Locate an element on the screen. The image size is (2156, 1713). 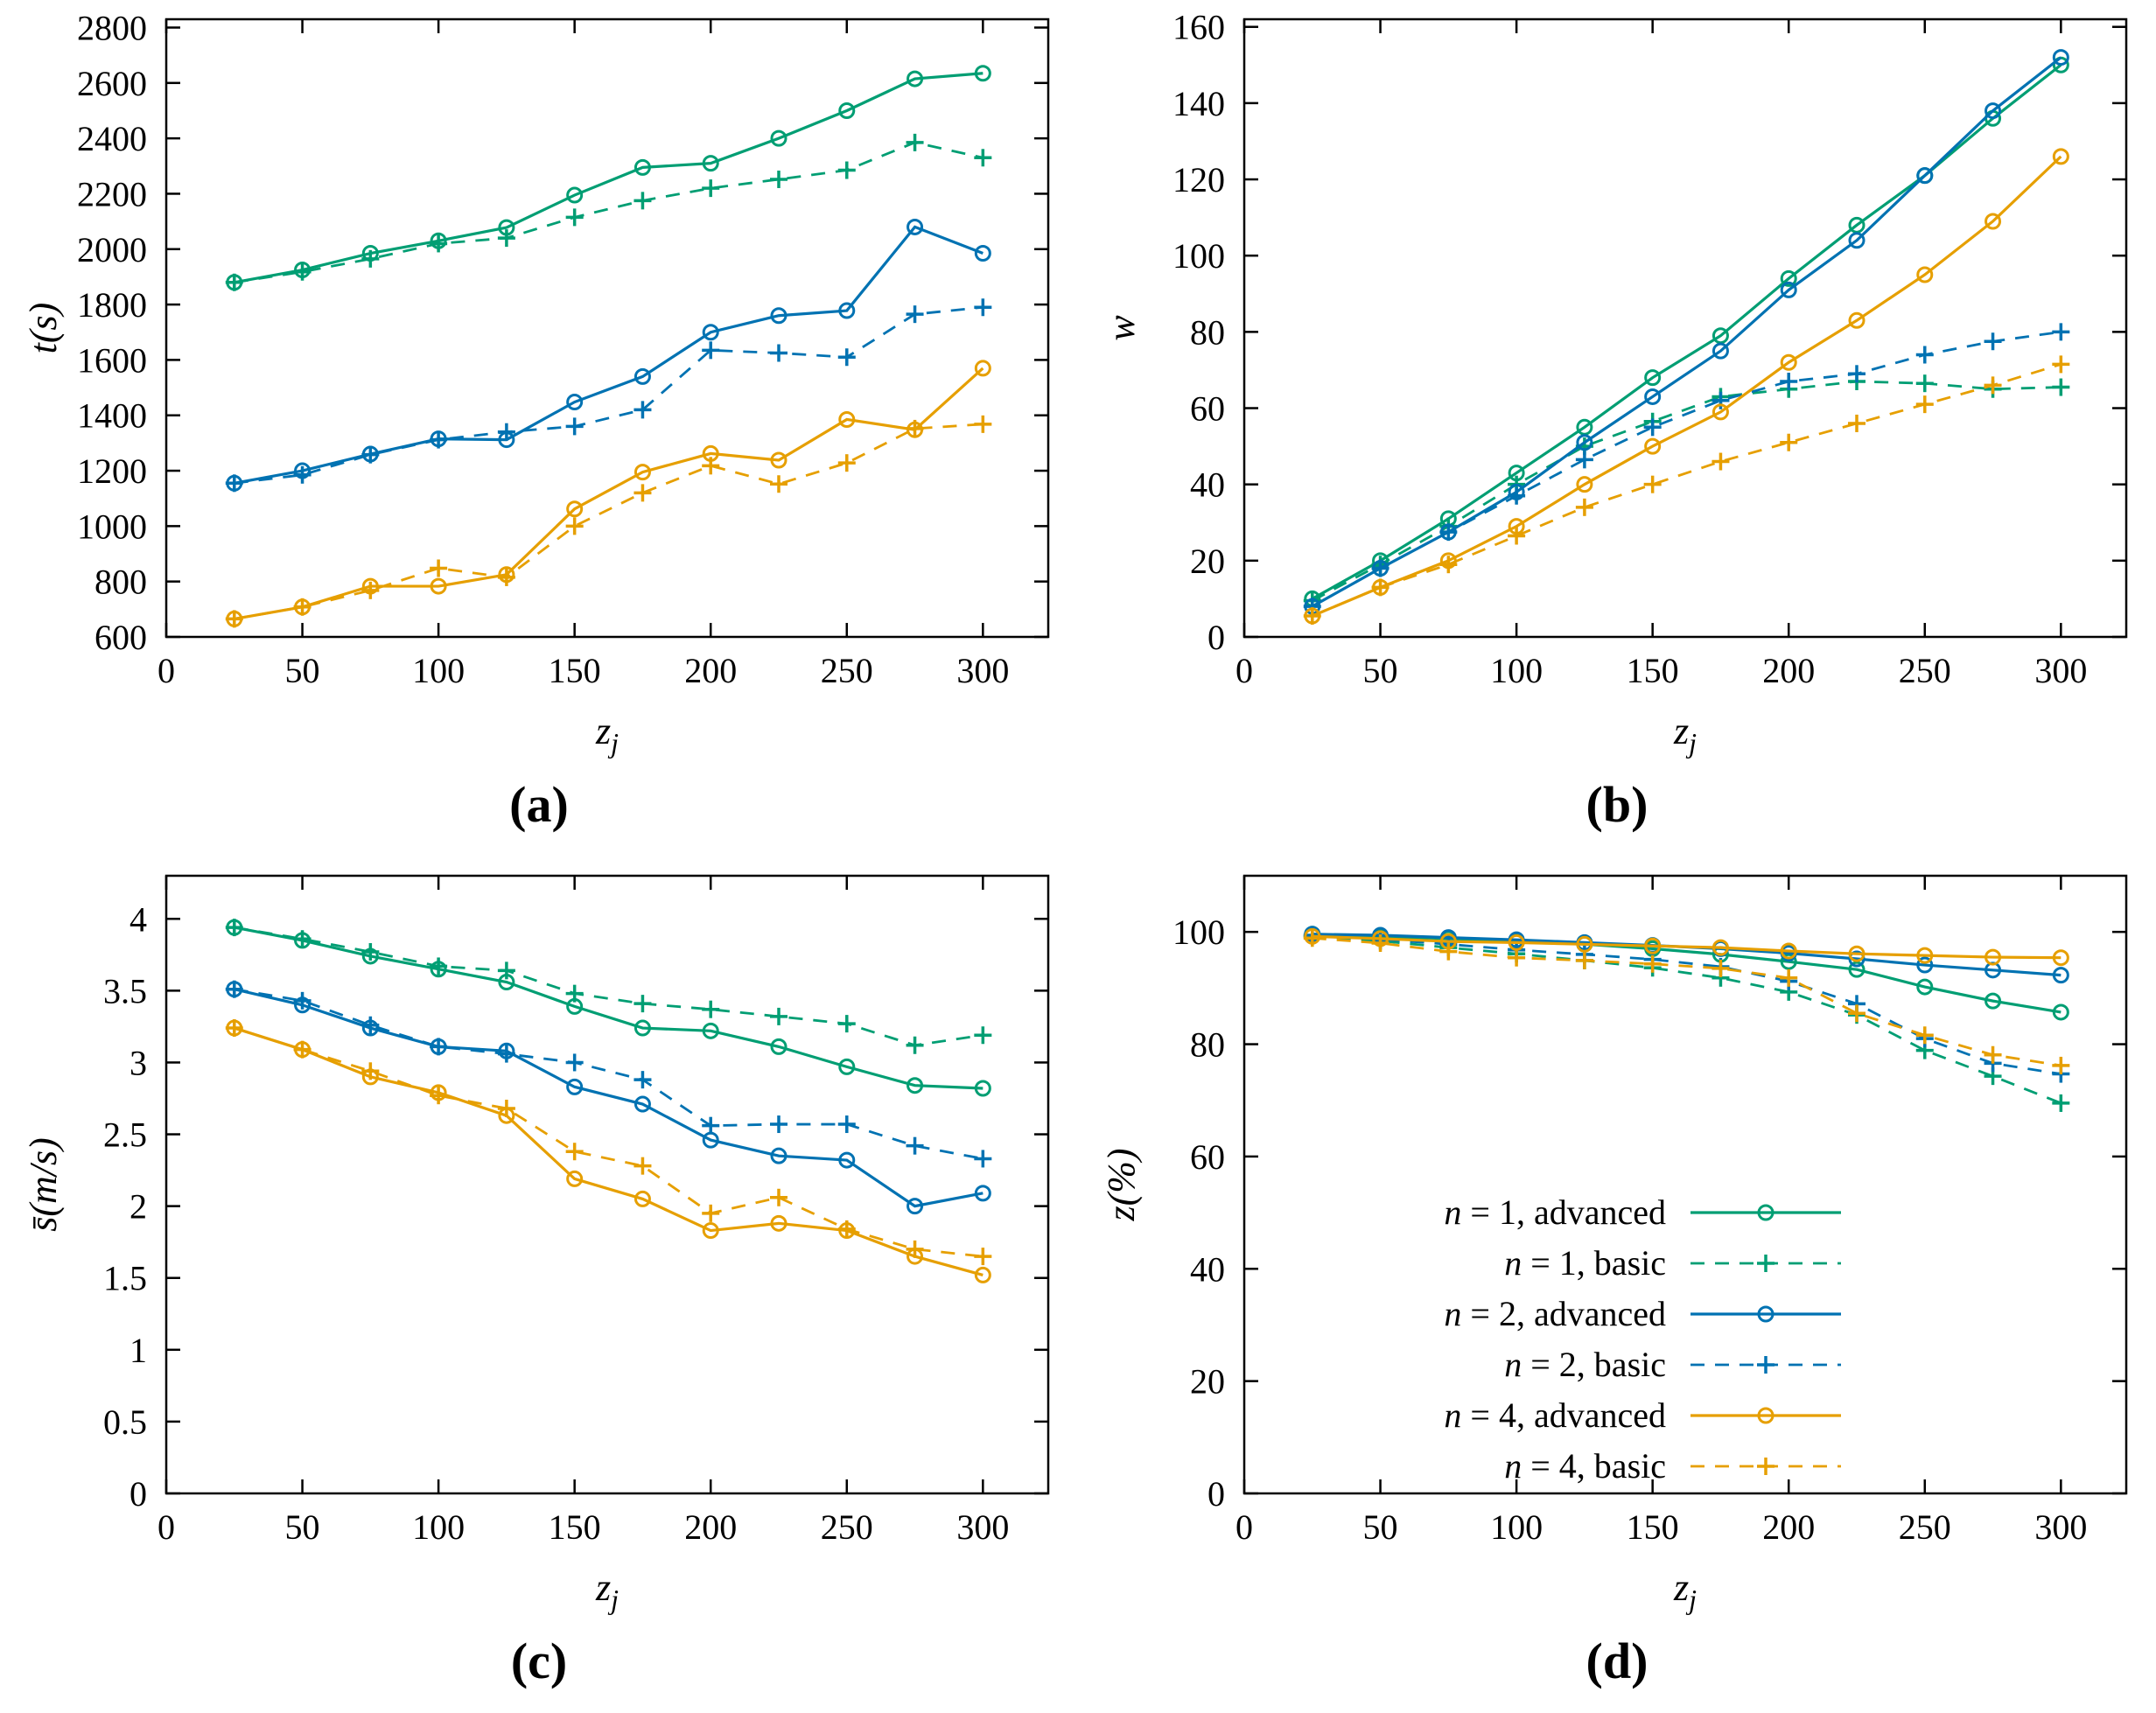
svg-text: 2600 is located at coordinates (112, 83).